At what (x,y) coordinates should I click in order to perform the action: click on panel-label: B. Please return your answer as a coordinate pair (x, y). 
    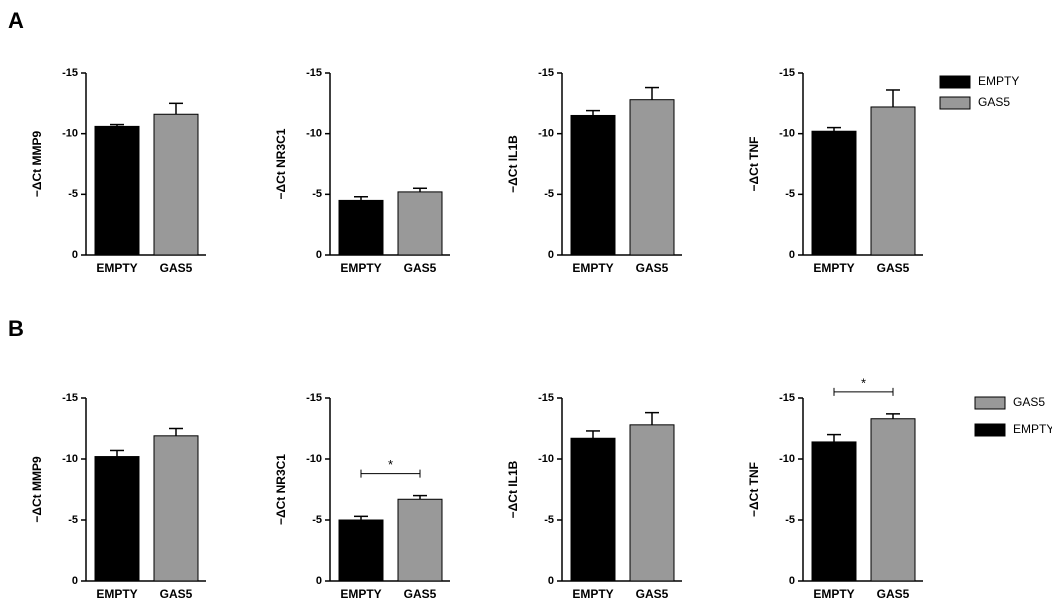
    Looking at the image, I should click on (16, 328).